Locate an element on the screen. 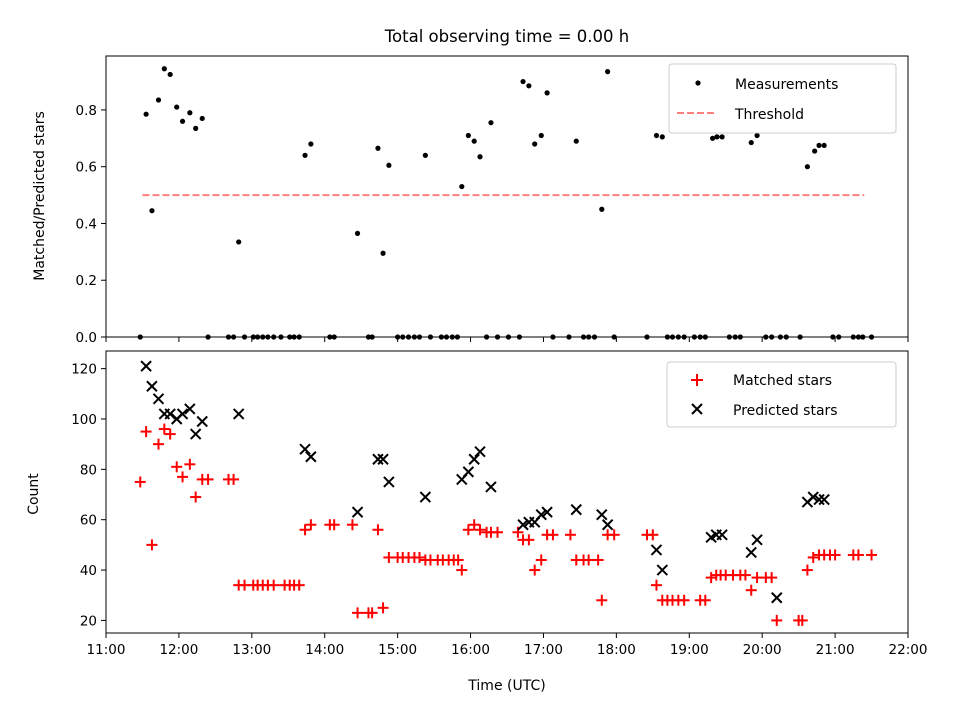 This screenshot has height=720, width=960. bottom-x-tick-label: 20:00 is located at coordinates (762, 650).